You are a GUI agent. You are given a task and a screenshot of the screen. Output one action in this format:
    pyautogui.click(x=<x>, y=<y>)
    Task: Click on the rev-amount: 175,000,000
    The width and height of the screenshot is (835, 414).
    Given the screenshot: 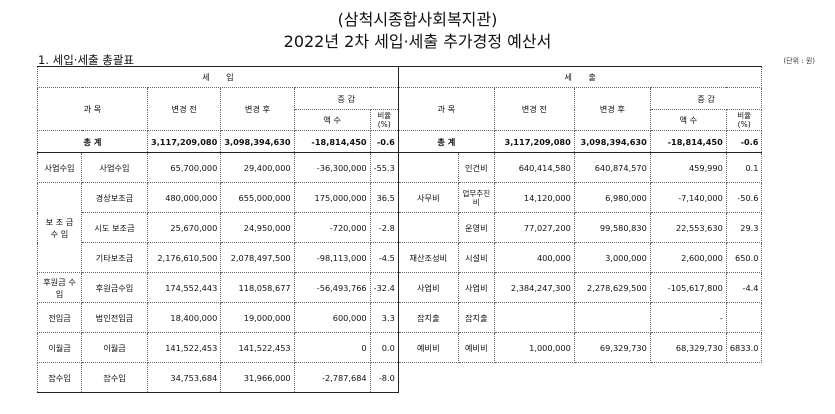 What is the action you would take?
    pyautogui.click(x=332, y=197)
    